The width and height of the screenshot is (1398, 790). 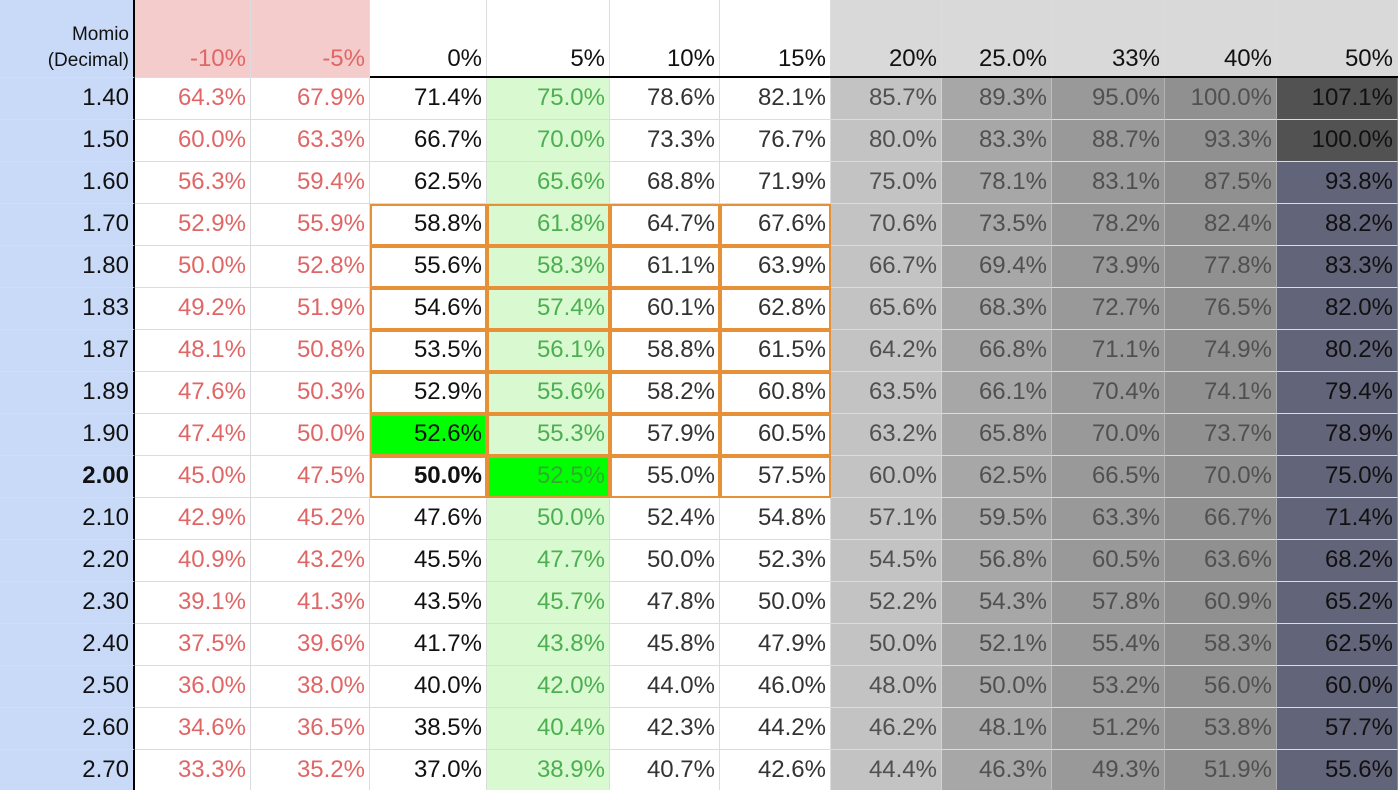 What do you see at coordinates (548, 99) in the screenshot?
I see `value-cell: 75.0%` at bounding box center [548, 99].